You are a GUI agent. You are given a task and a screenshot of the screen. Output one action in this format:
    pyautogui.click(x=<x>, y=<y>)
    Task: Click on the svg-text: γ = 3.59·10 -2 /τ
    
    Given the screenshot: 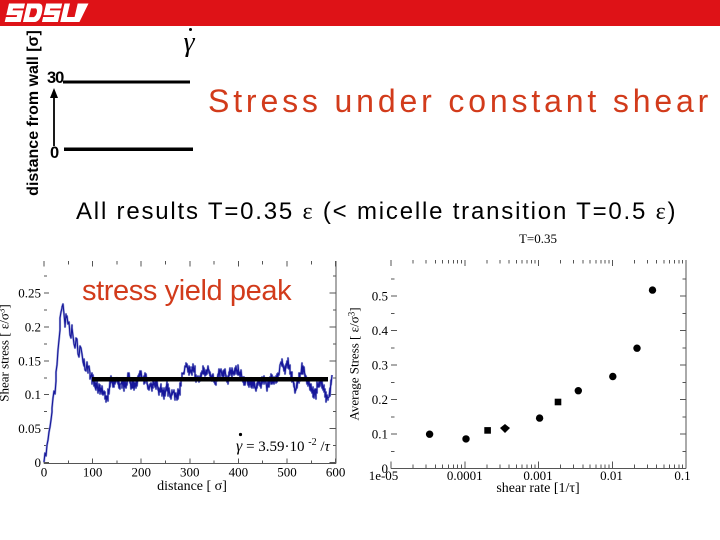 What is the action you would take?
    pyautogui.click(x=283, y=446)
    